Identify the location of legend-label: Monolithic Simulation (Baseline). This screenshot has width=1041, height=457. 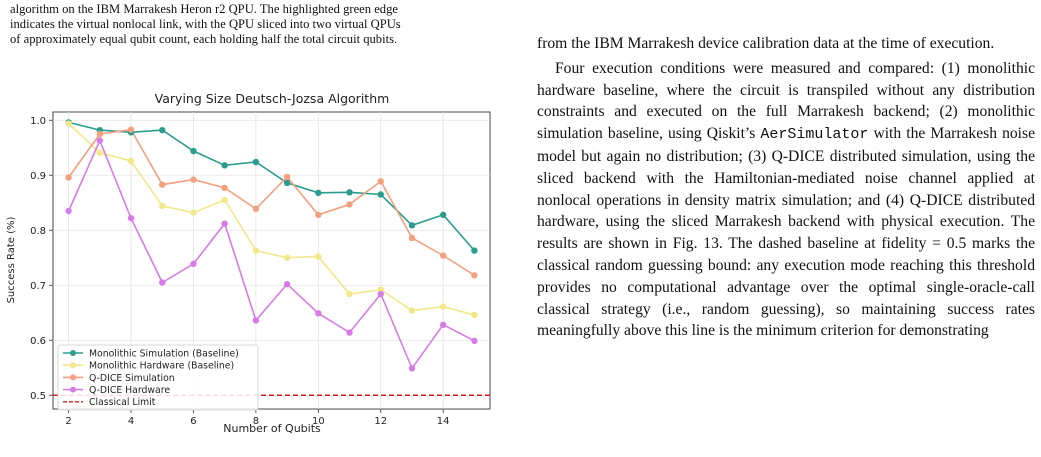
(164, 353).